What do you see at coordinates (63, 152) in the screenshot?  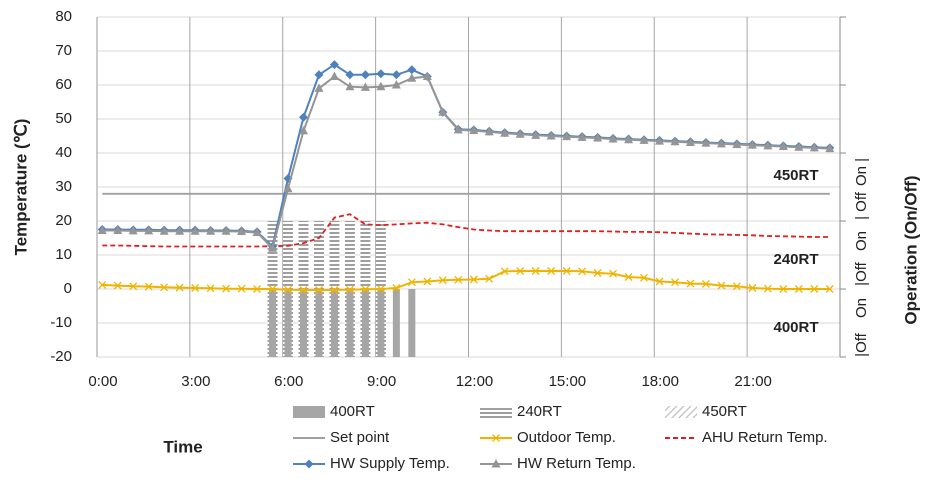 I see `y-tick-label: 40` at bounding box center [63, 152].